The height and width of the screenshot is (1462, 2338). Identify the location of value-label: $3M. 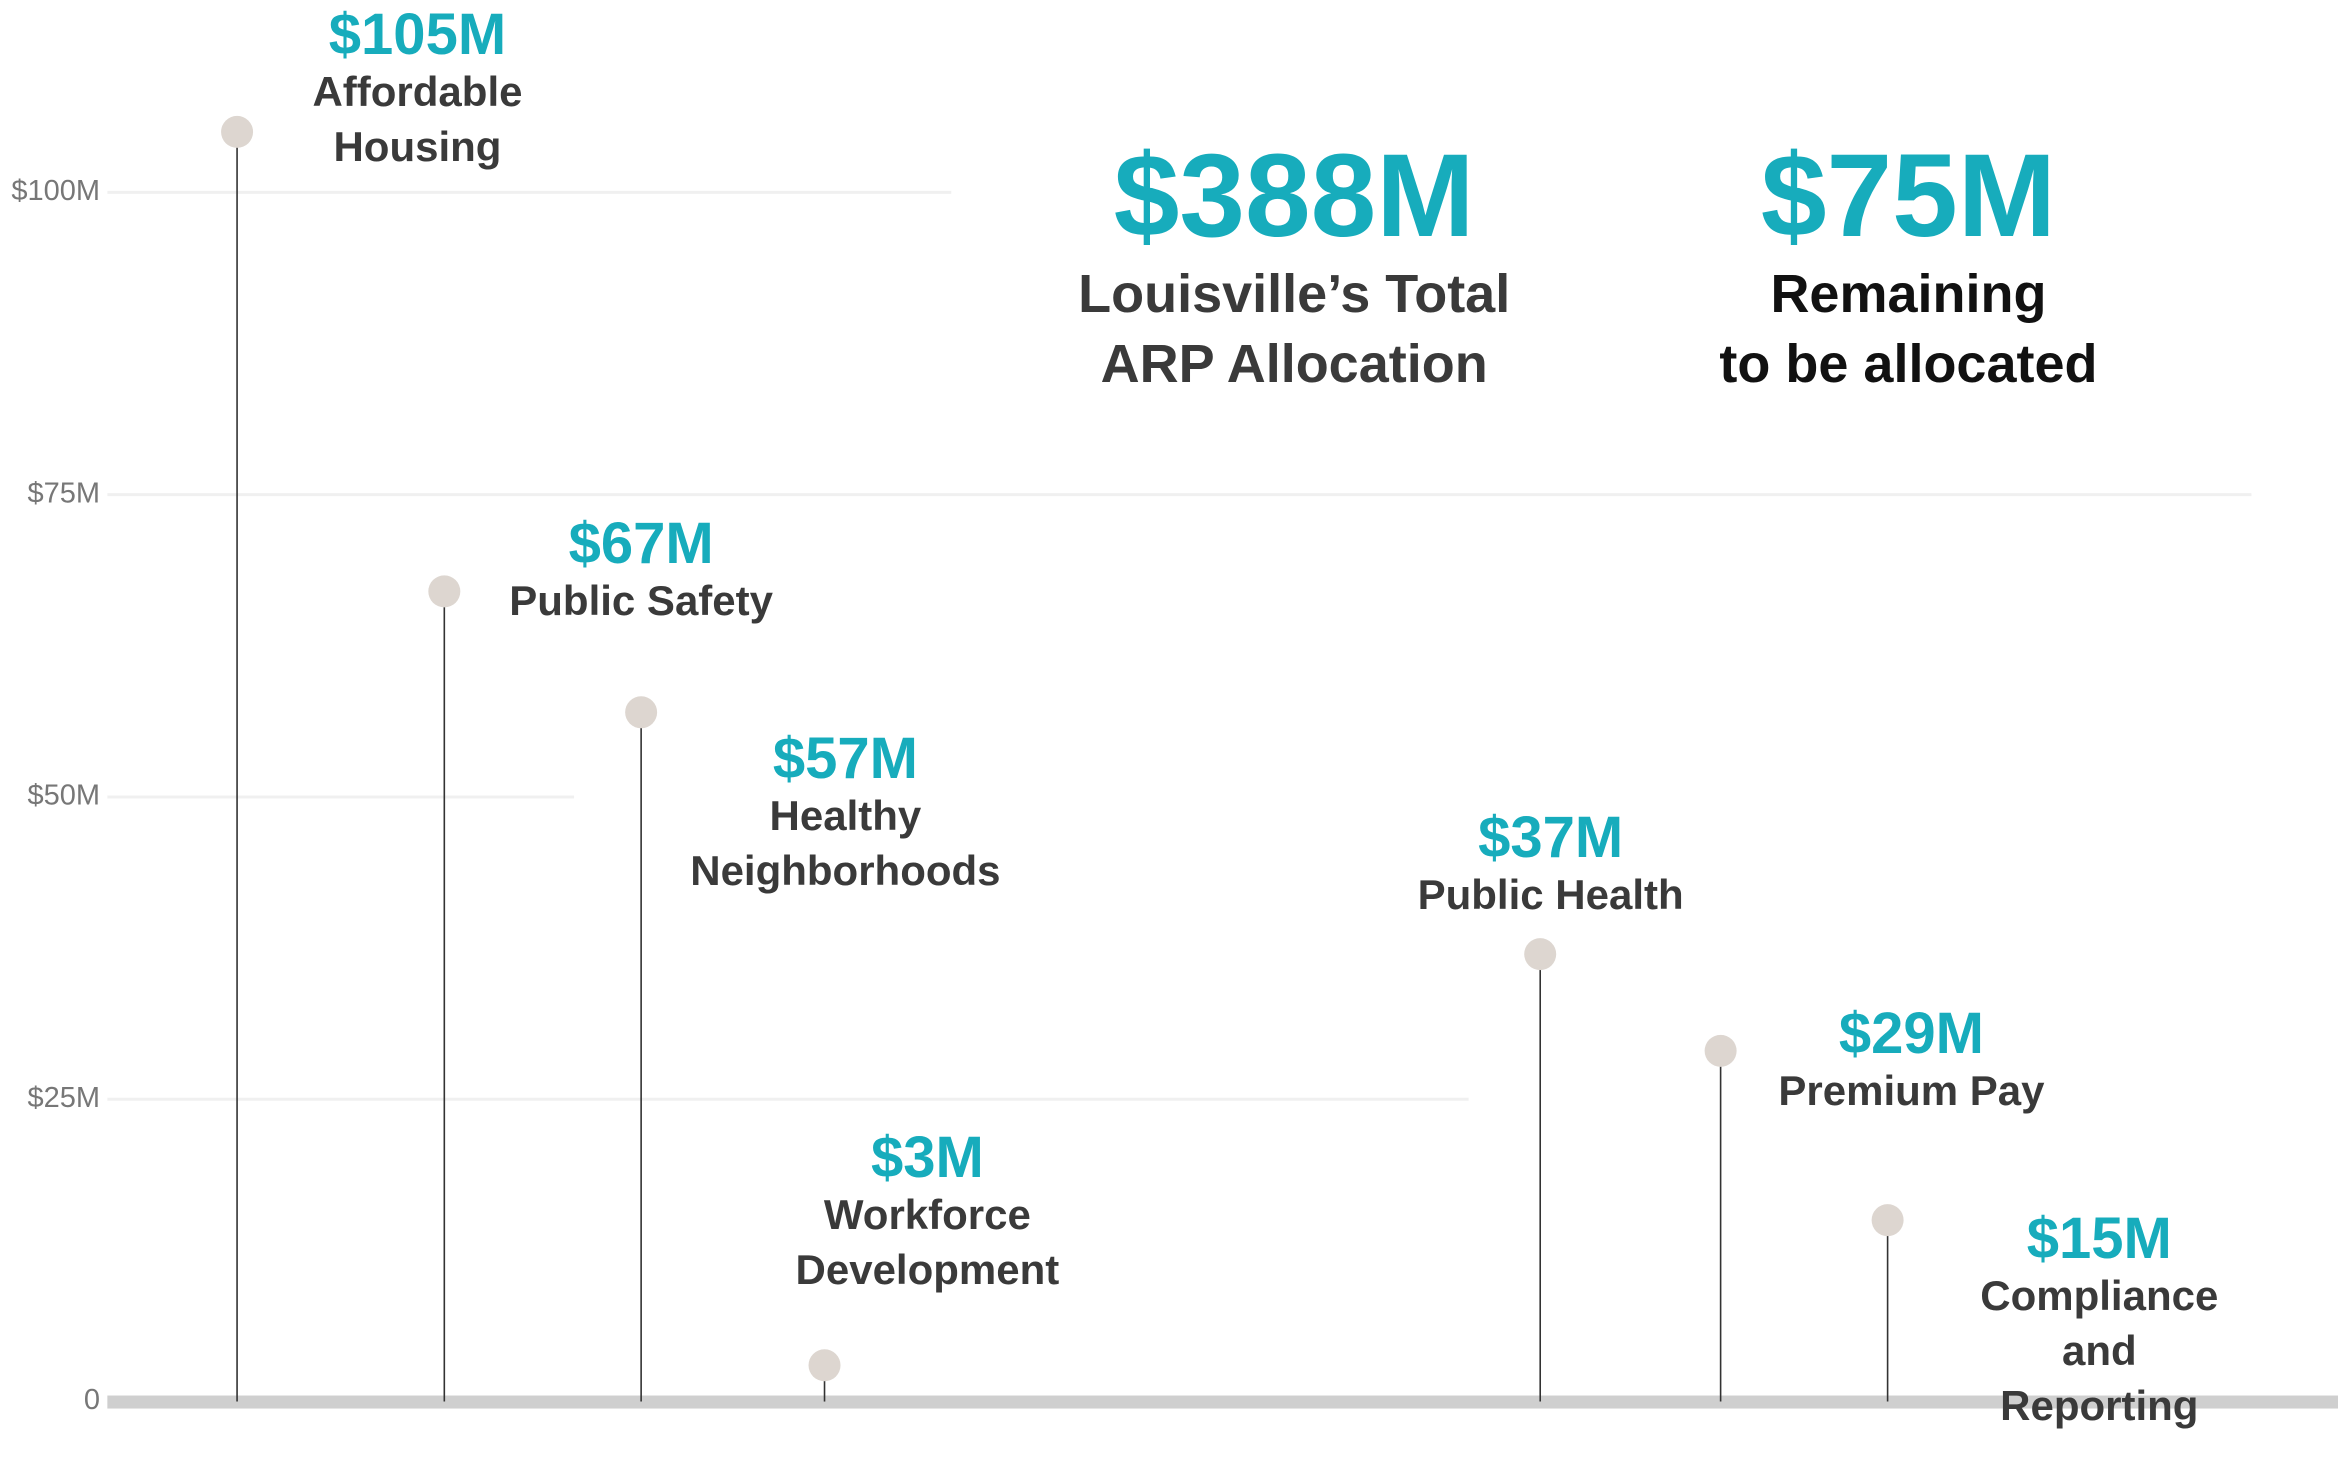
(927, 1158).